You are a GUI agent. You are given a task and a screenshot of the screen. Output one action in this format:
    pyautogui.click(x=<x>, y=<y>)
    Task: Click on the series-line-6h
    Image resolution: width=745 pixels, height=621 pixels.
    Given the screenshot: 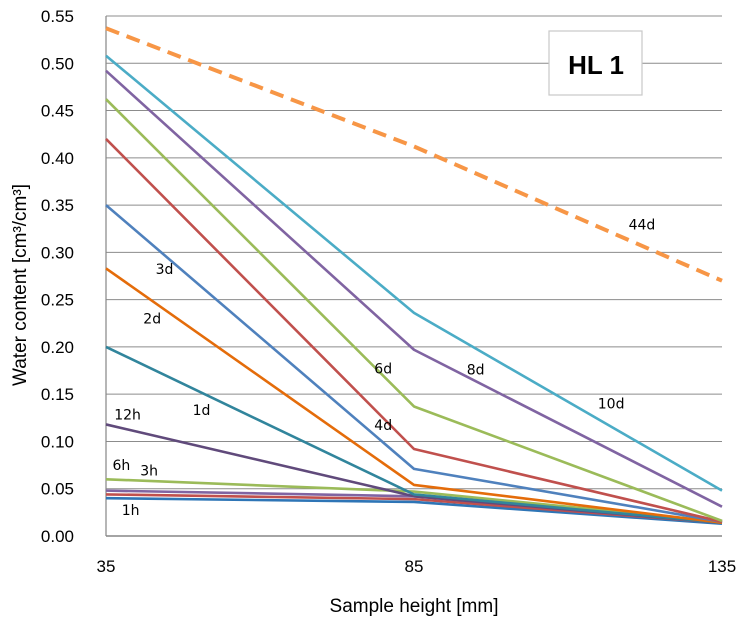 What is the action you would take?
    pyautogui.click(x=414, y=500)
    